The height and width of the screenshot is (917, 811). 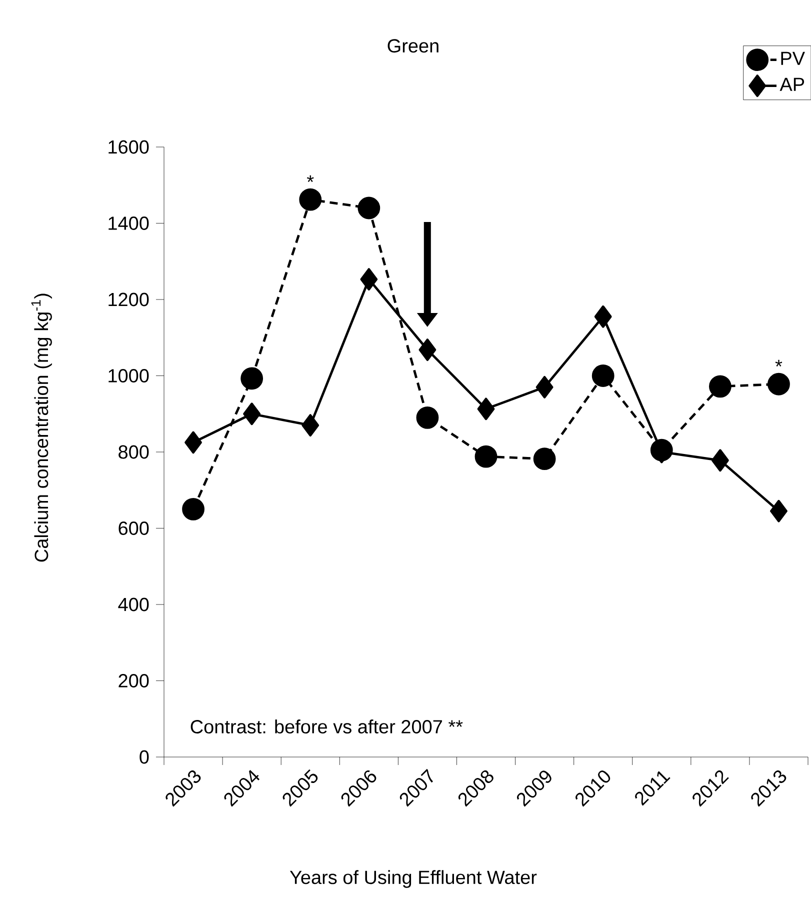 I want to click on y-tick-label: 1200, so click(x=128, y=299).